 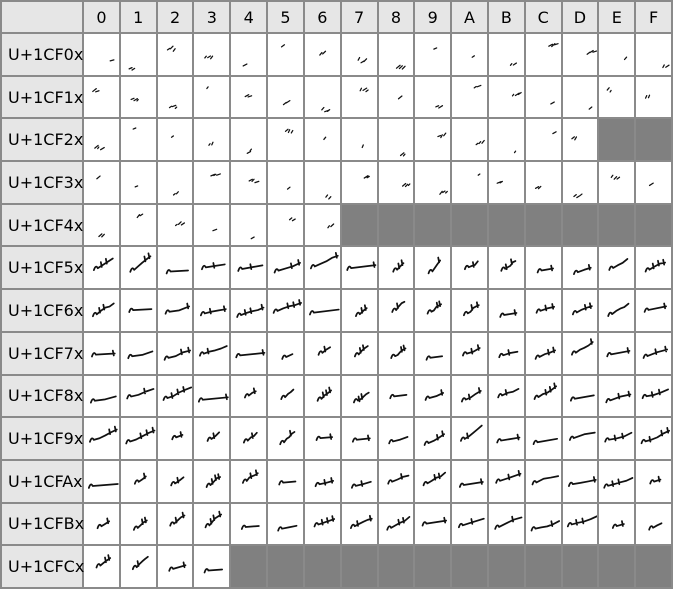 What do you see at coordinates (42, 566) in the screenshot?
I see `row-label: U+1CFCx` at bounding box center [42, 566].